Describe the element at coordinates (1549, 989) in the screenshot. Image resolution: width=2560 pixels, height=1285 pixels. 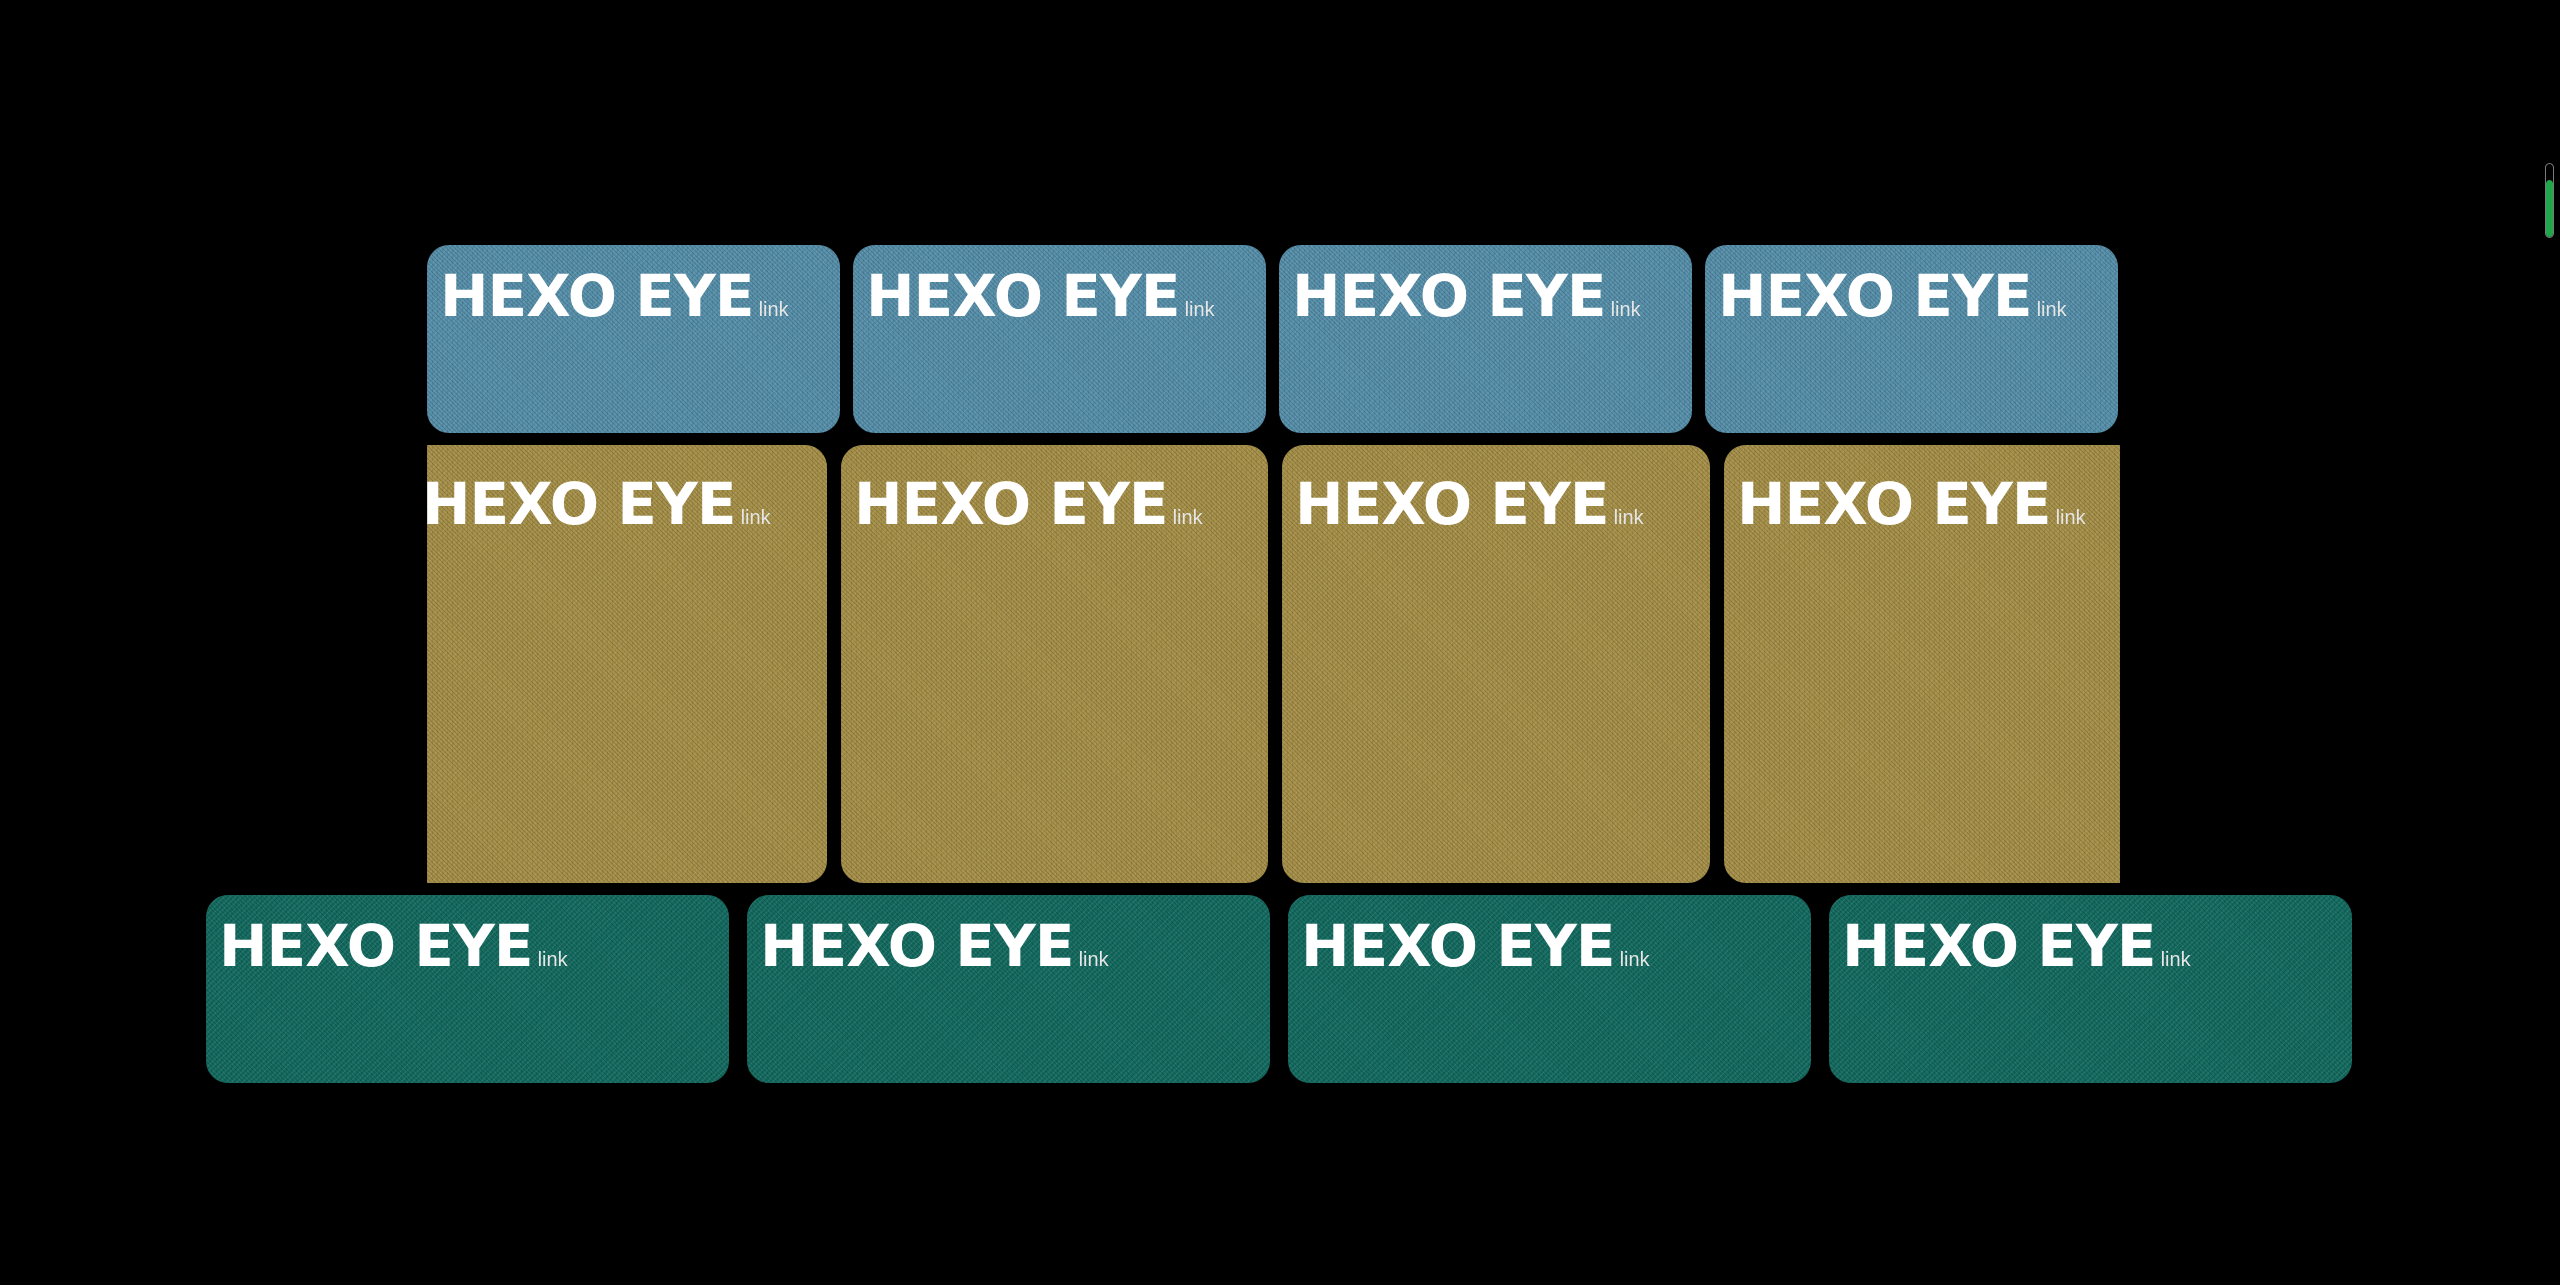
I see `card-teal-3: HEXO EYE link` at that location.